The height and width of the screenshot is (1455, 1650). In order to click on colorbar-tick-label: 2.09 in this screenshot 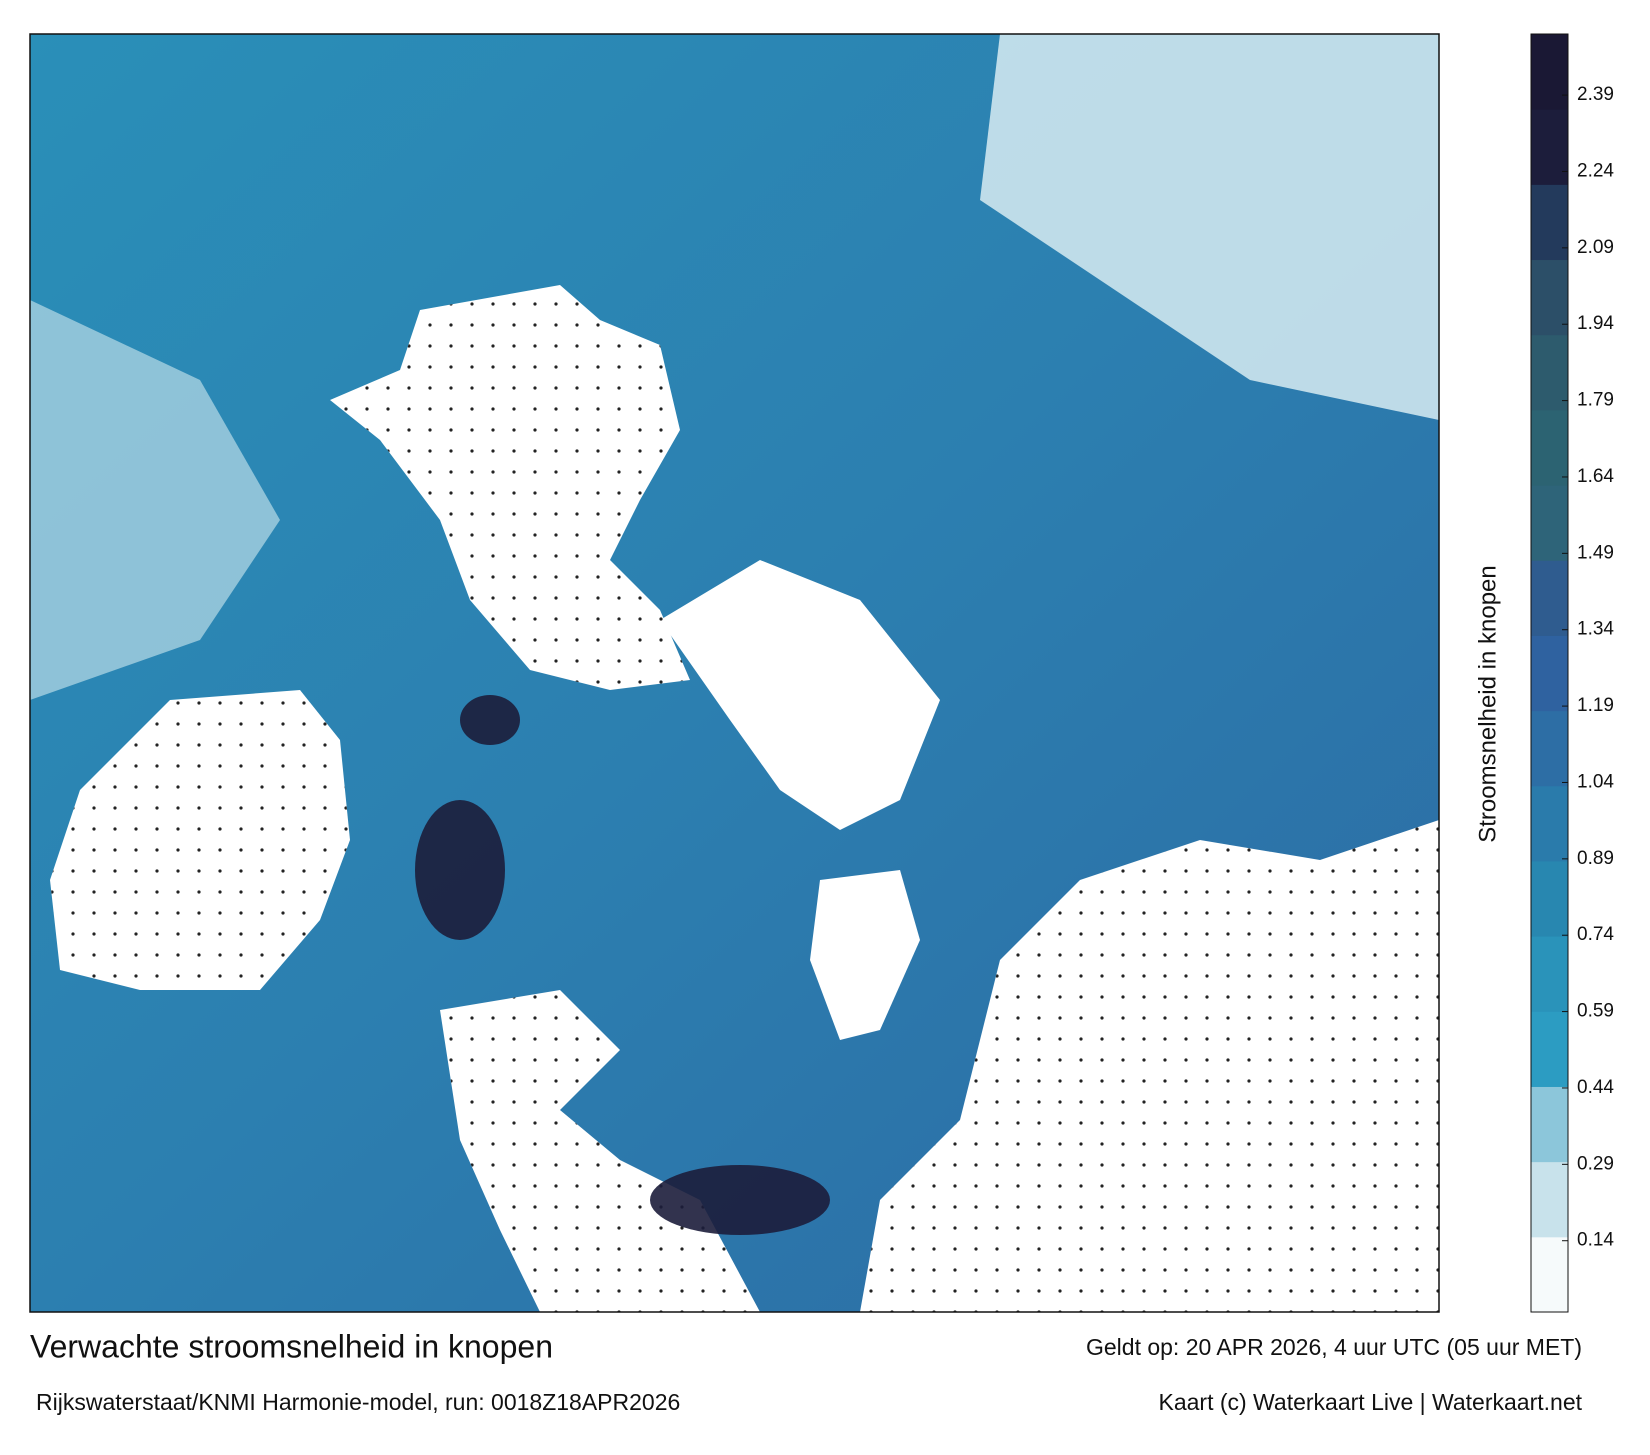, I will do `click(1595, 247)`.